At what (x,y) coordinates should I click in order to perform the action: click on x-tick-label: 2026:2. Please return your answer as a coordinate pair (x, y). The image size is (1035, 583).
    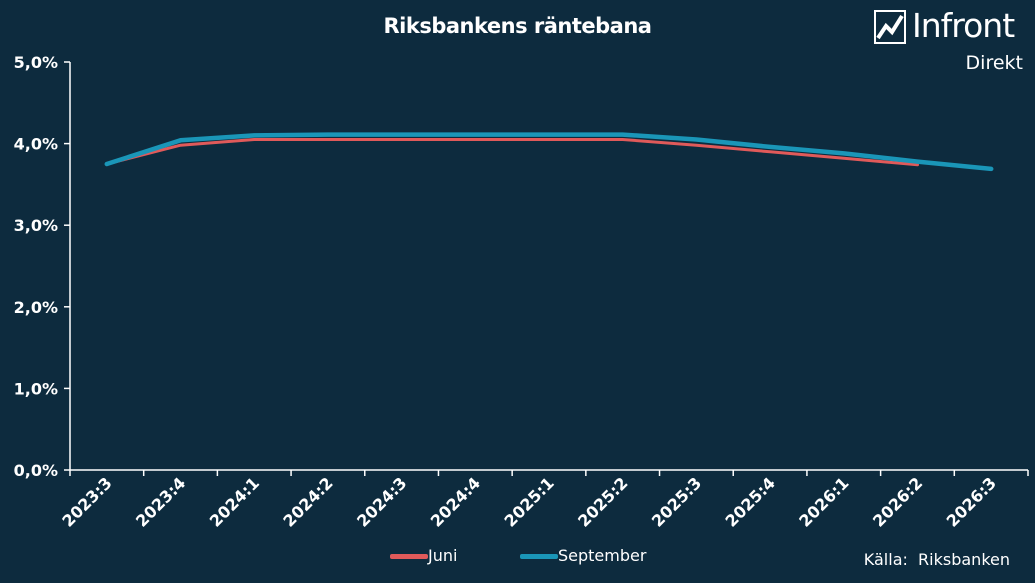
    Looking at the image, I should click on (897, 501).